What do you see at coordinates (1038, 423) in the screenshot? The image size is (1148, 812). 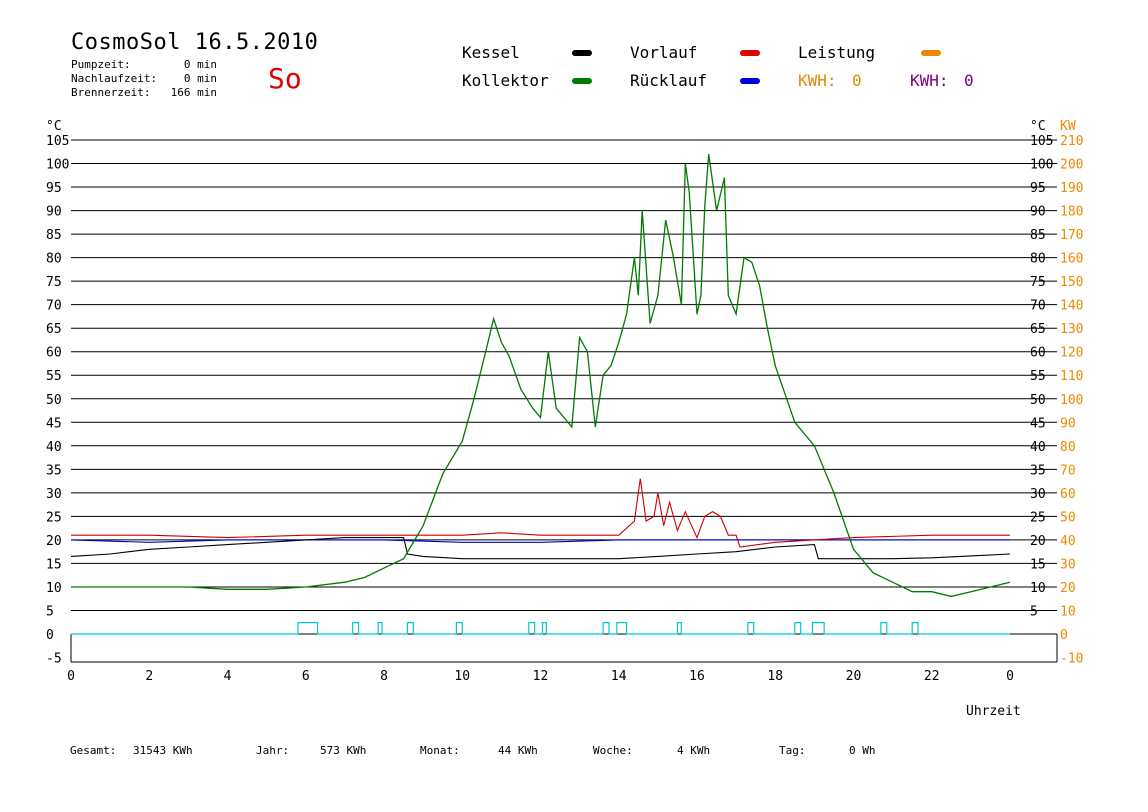 I see `y-right-tick-label: 45` at bounding box center [1038, 423].